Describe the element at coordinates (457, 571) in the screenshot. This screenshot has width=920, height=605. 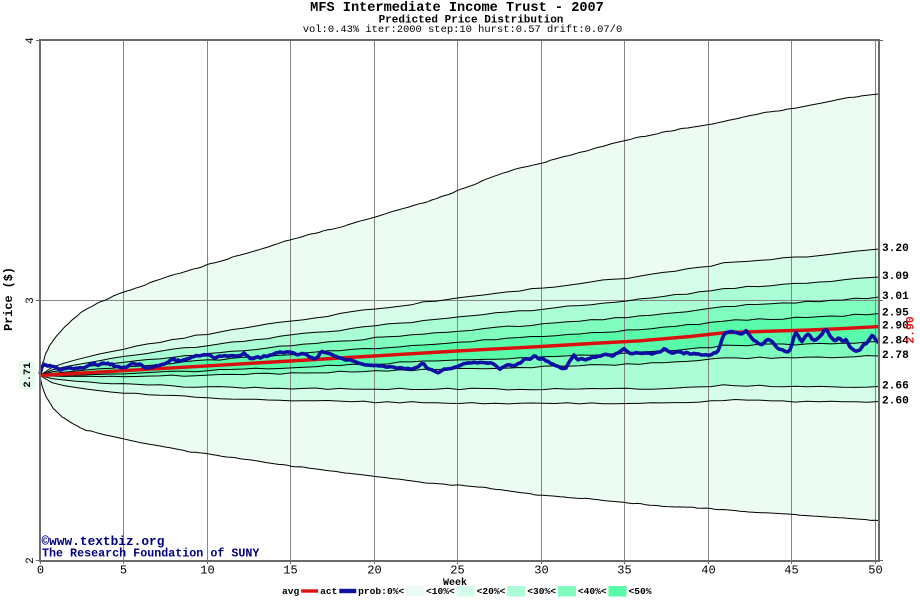
I see `svg-text: 25` at that location.